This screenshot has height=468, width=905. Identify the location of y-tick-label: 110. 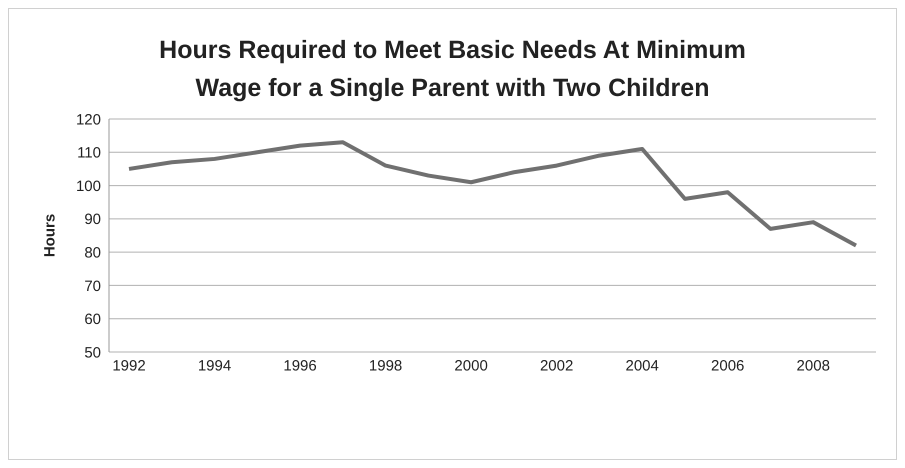
(89, 153).